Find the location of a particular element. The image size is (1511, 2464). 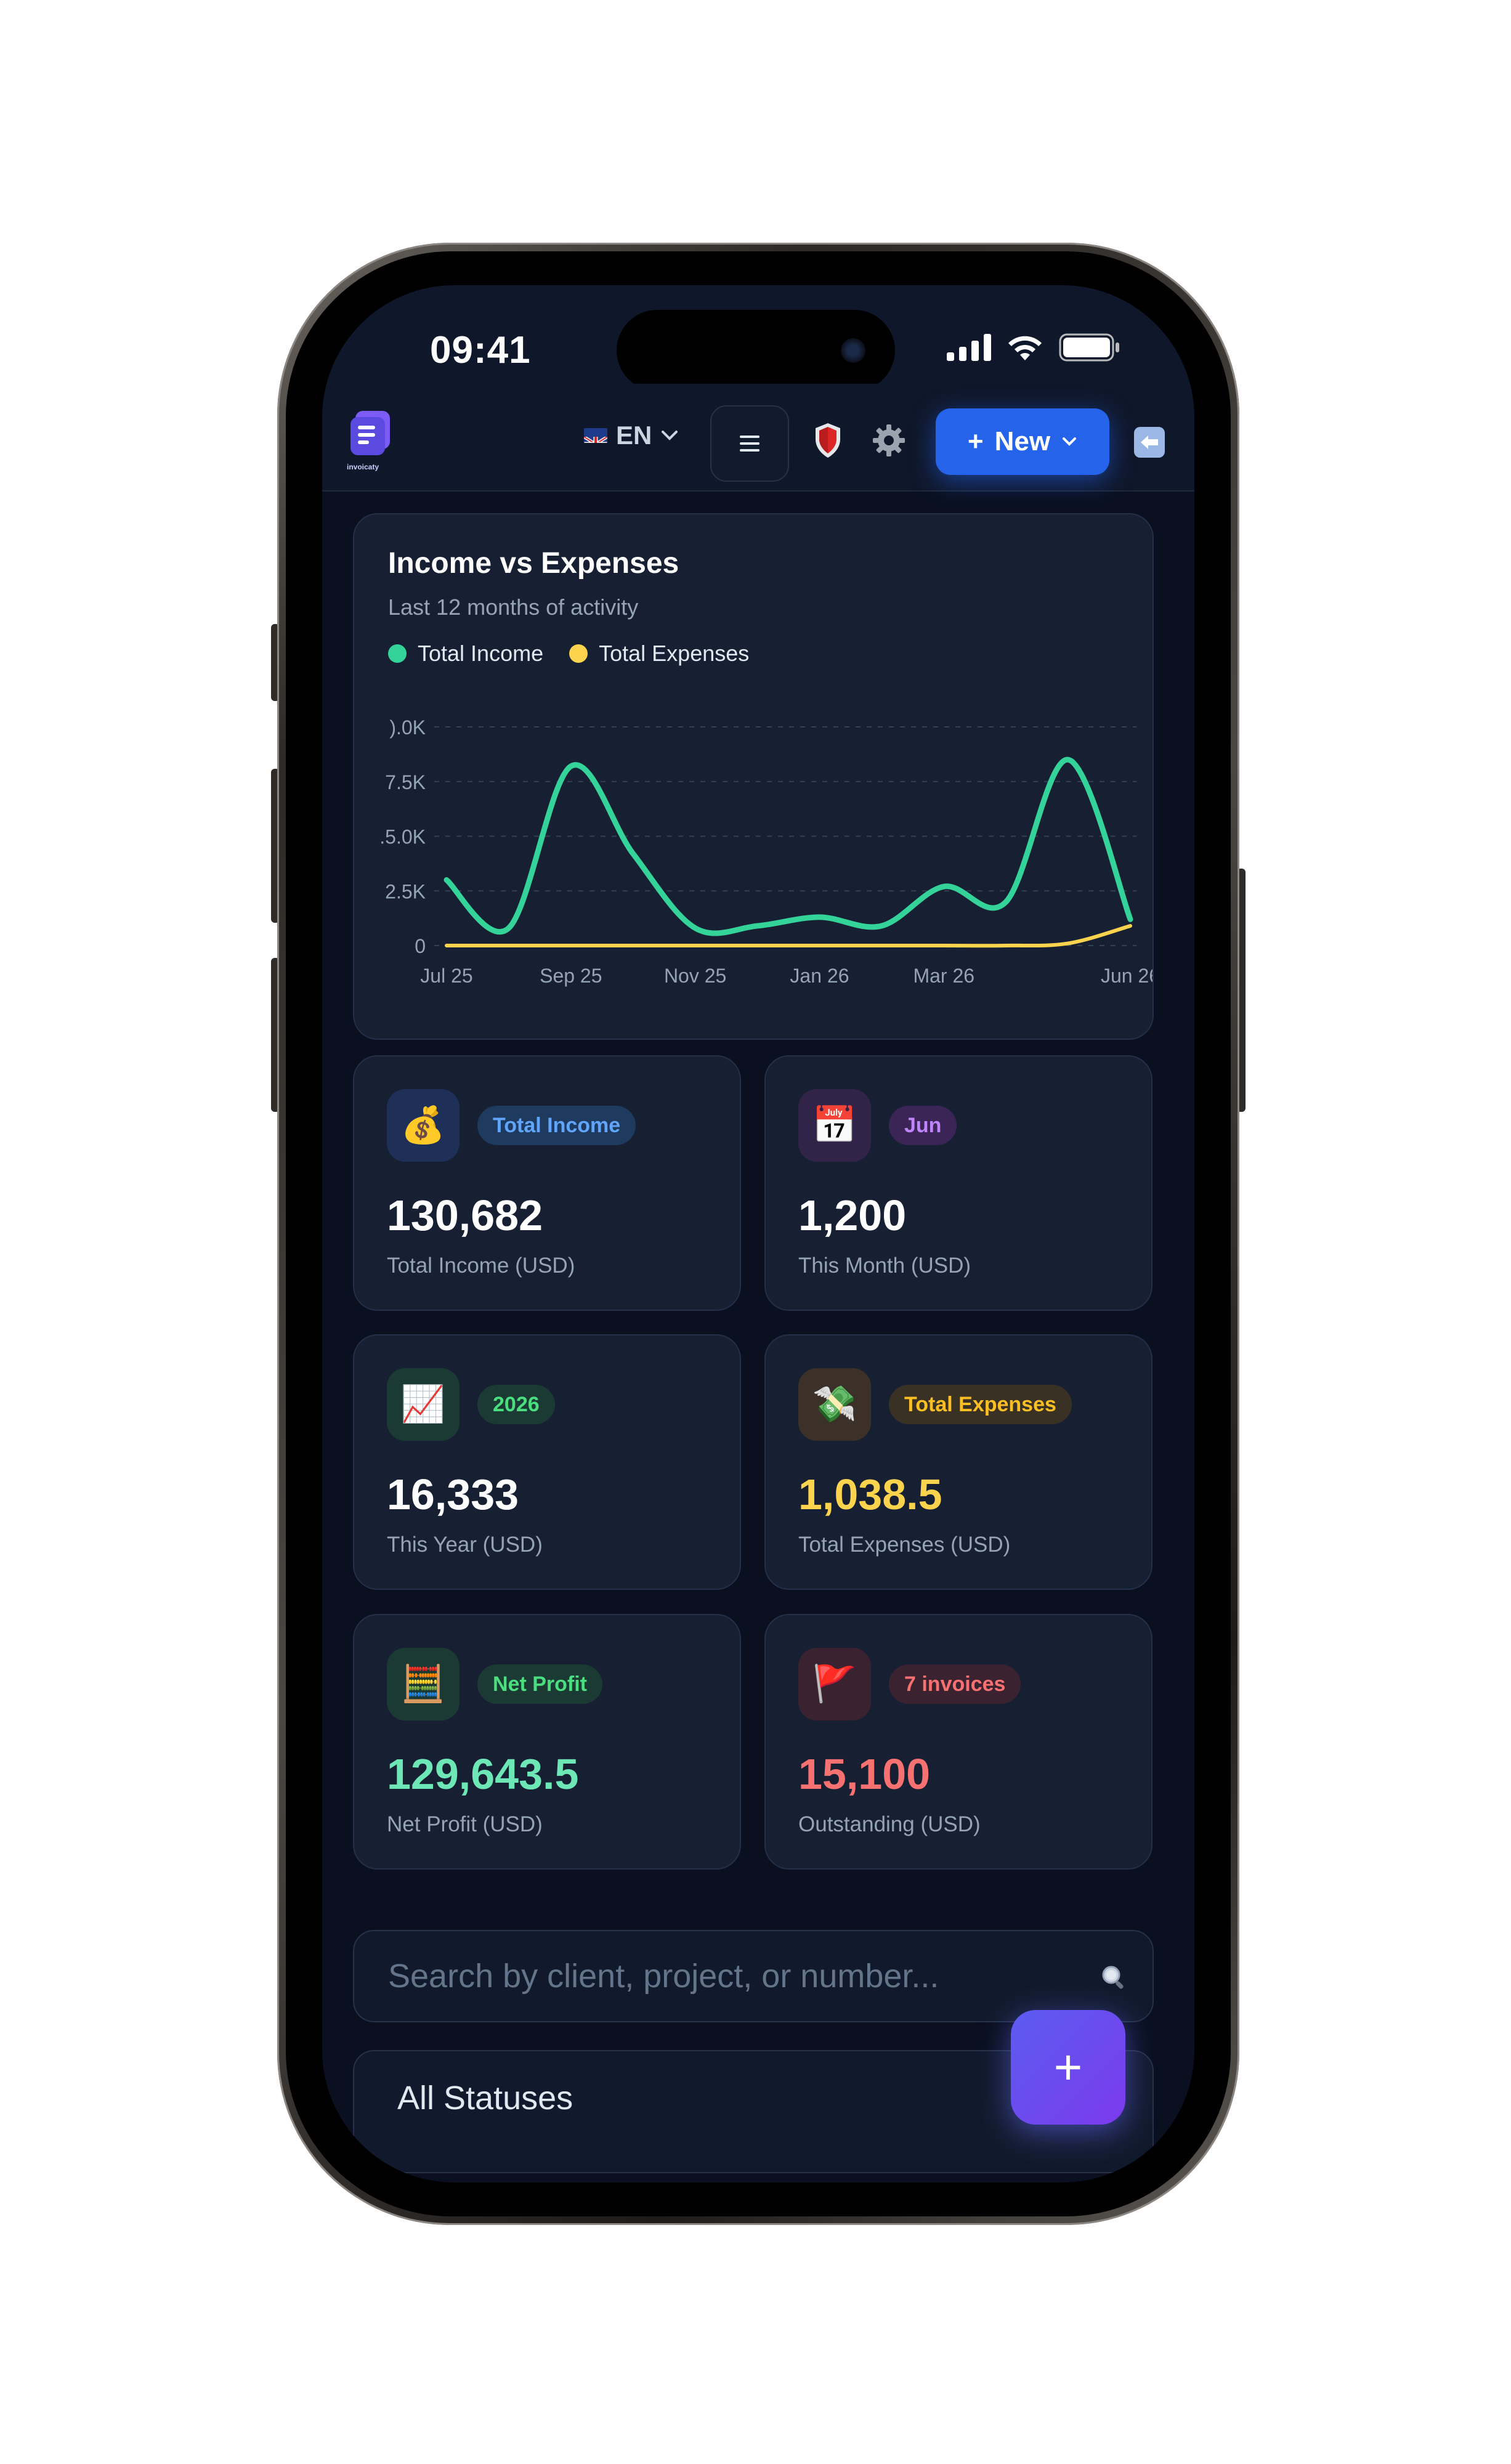

new-button-label: New is located at coordinates (1022, 441).